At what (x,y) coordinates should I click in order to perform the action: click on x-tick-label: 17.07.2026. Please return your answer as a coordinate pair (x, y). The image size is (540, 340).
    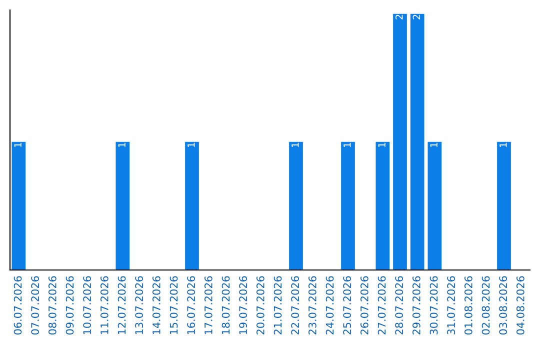
    Looking at the image, I should click on (208, 305).